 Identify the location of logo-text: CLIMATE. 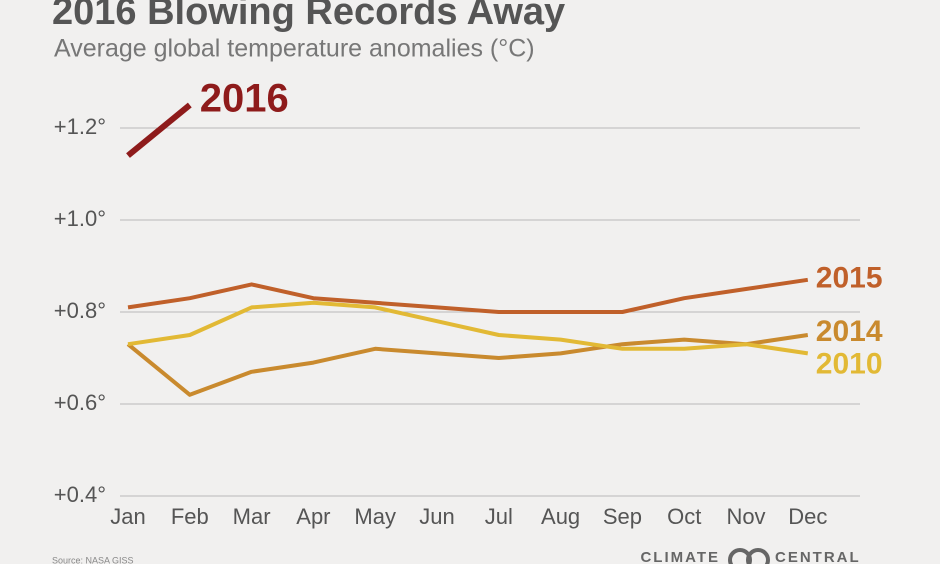
(680, 556).